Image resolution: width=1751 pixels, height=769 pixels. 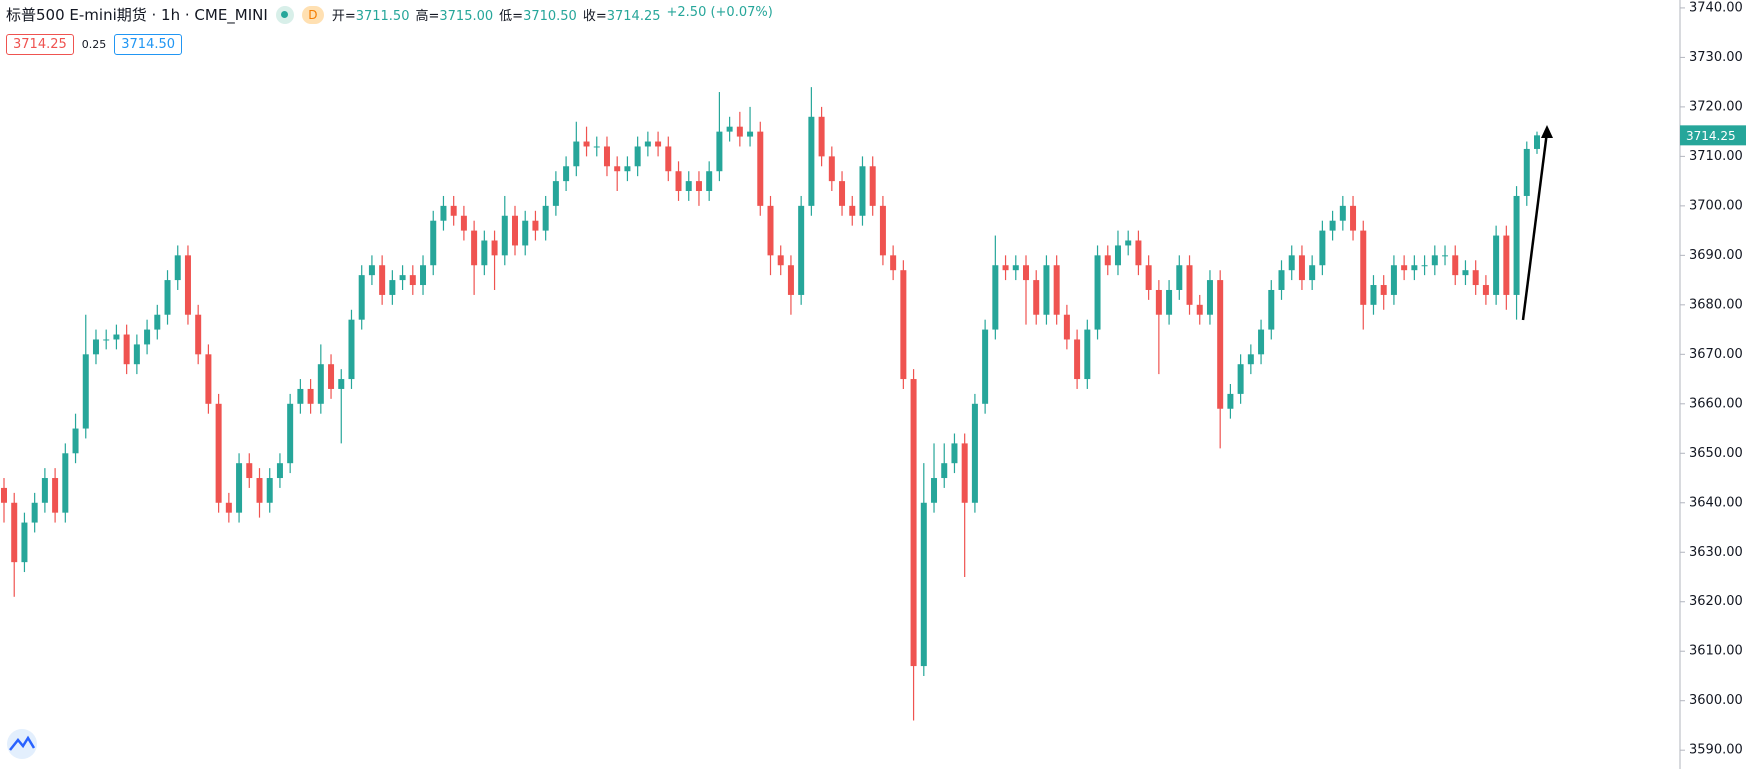 I want to click on status-dot, so click(x=284, y=14).